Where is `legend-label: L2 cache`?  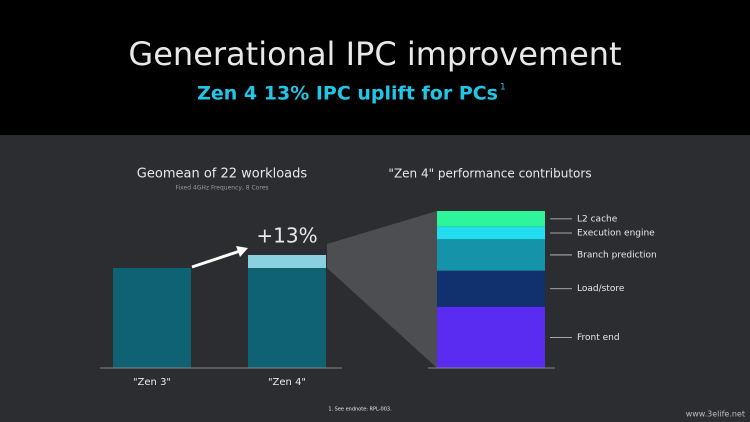 legend-label: L2 cache is located at coordinates (597, 219).